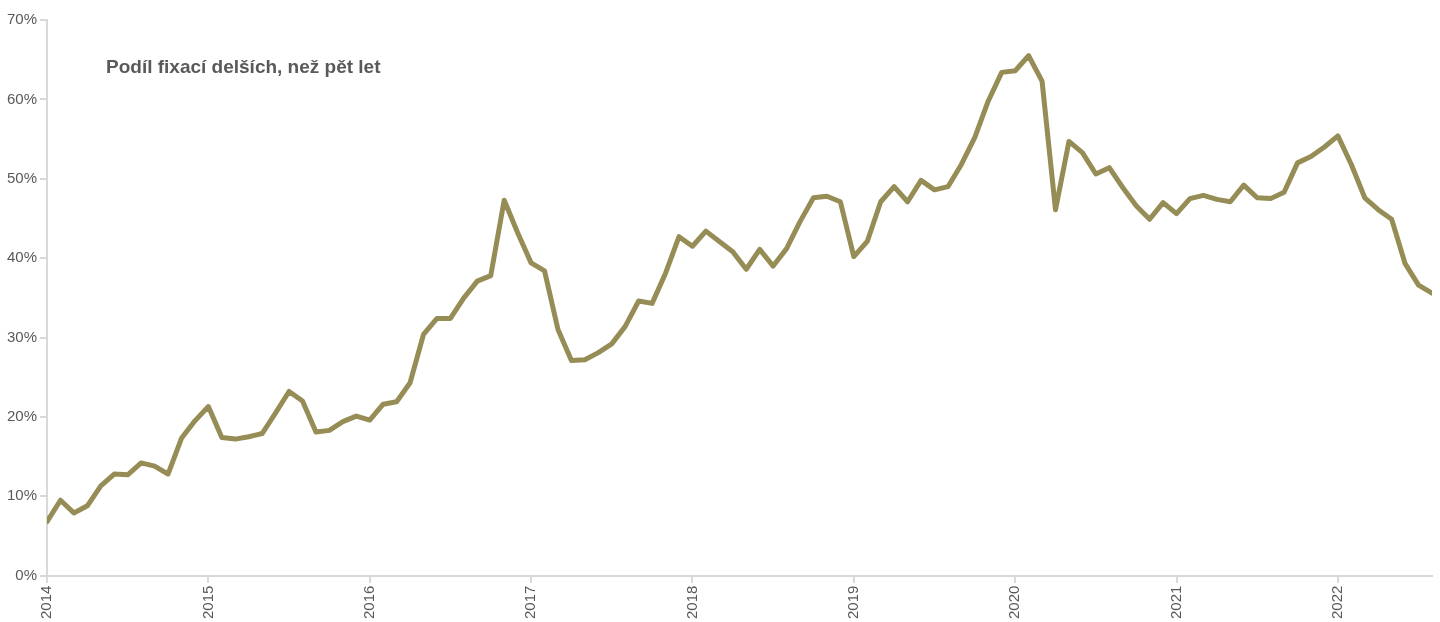 The height and width of the screenshot is (622, 1440). I want to click on x-tick-label: 2019, so click(852, 602).